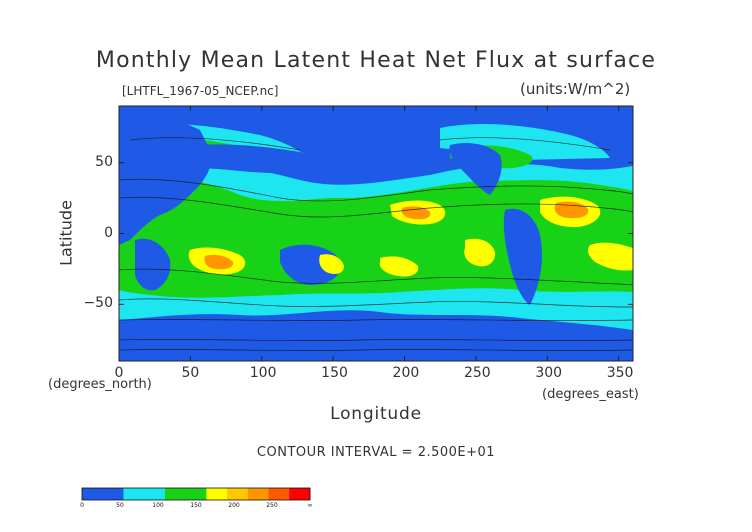  I want to click on colorbar-label-50: 50, so click(120, 505).